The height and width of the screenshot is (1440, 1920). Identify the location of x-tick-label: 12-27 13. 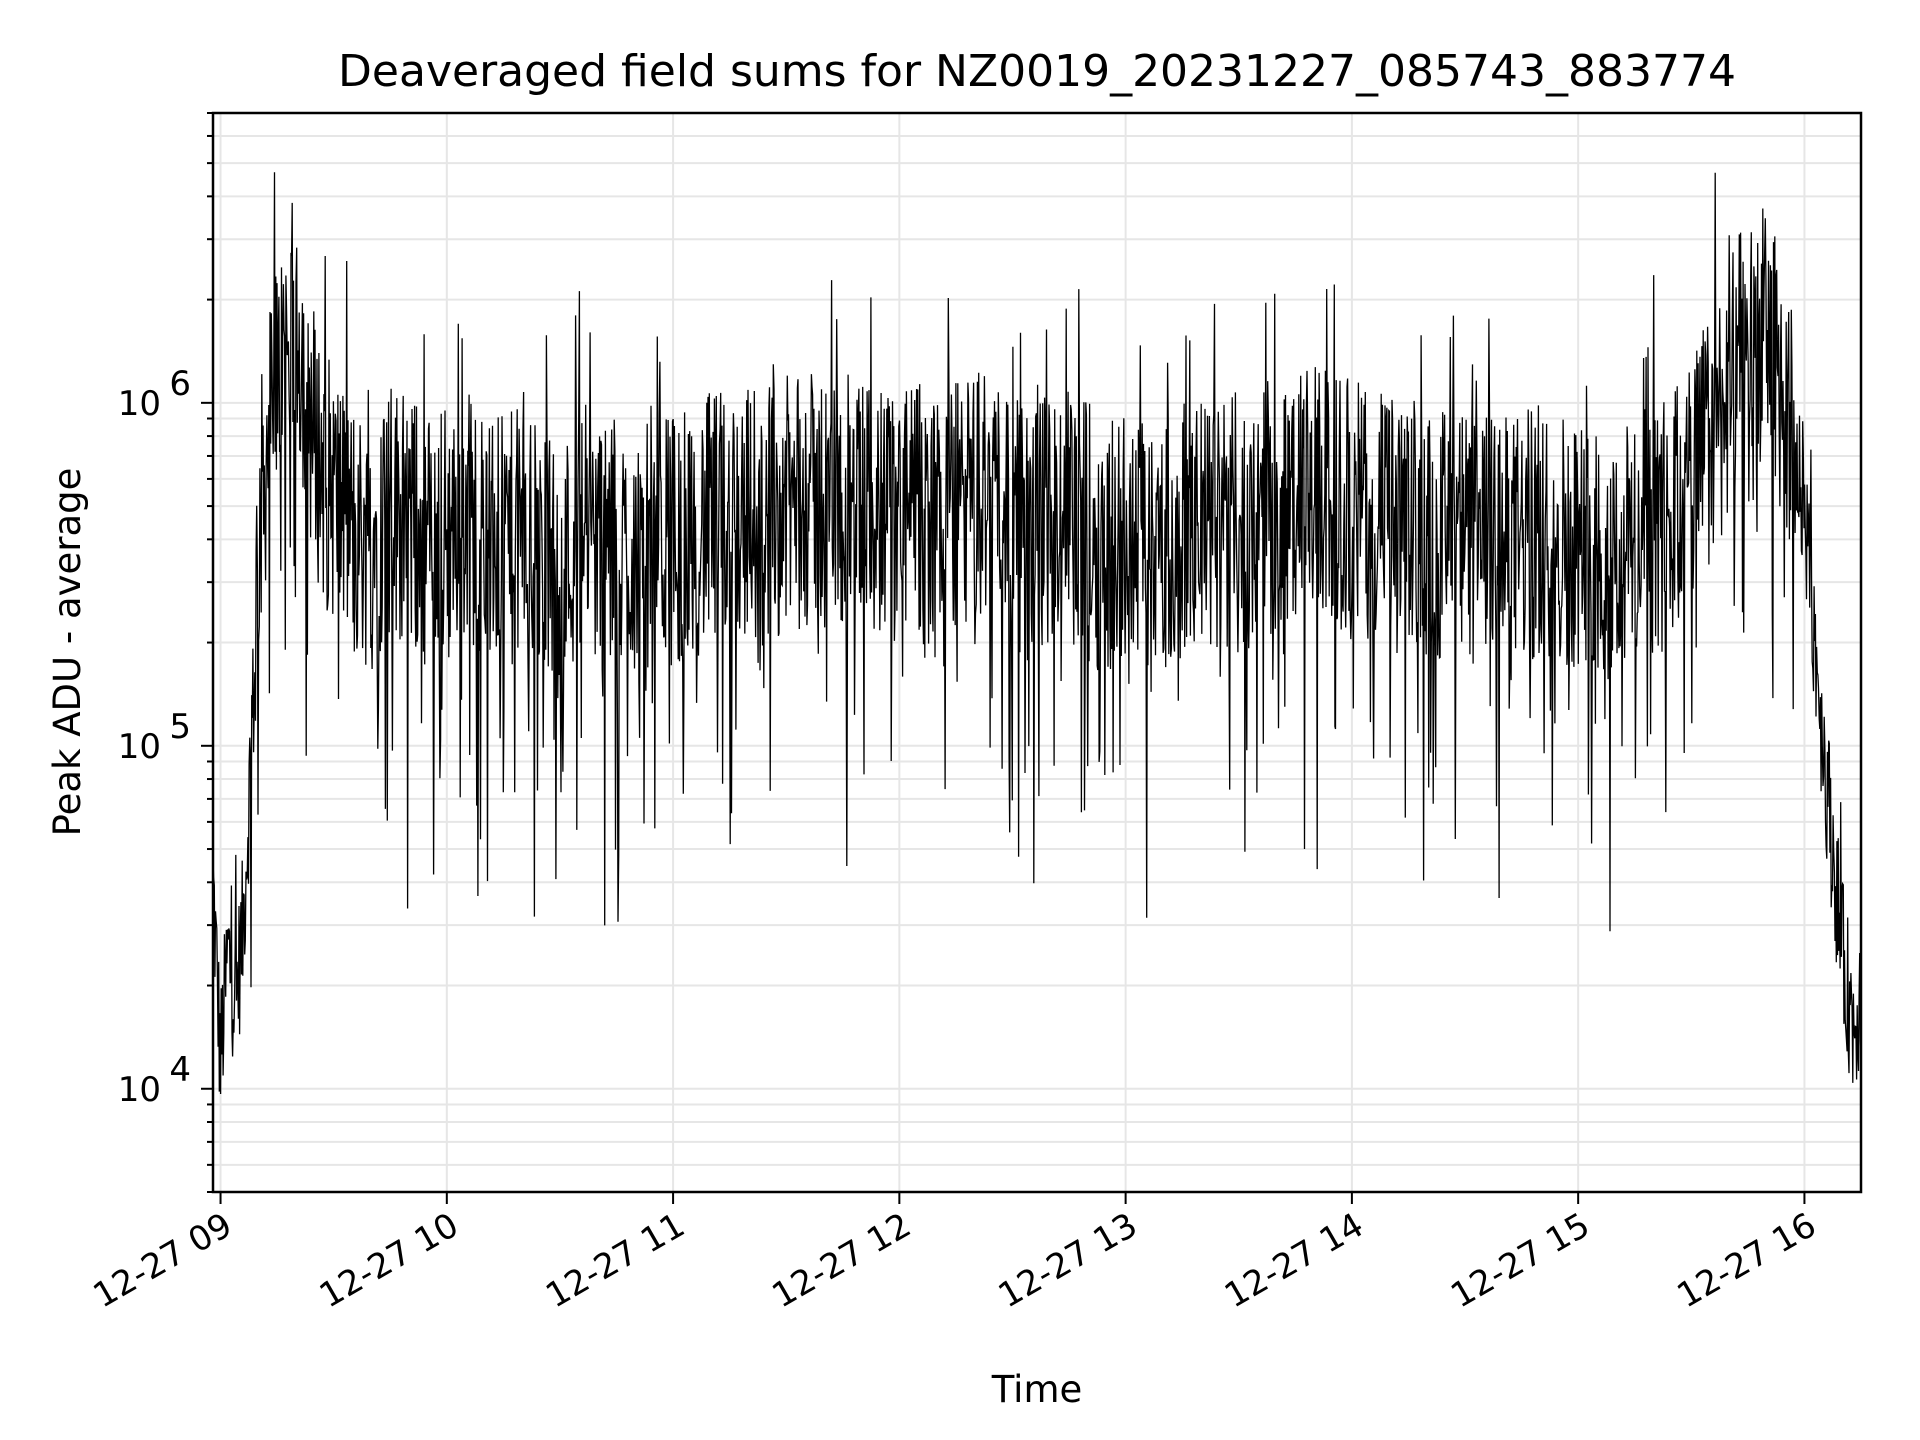
(1068, 1260).